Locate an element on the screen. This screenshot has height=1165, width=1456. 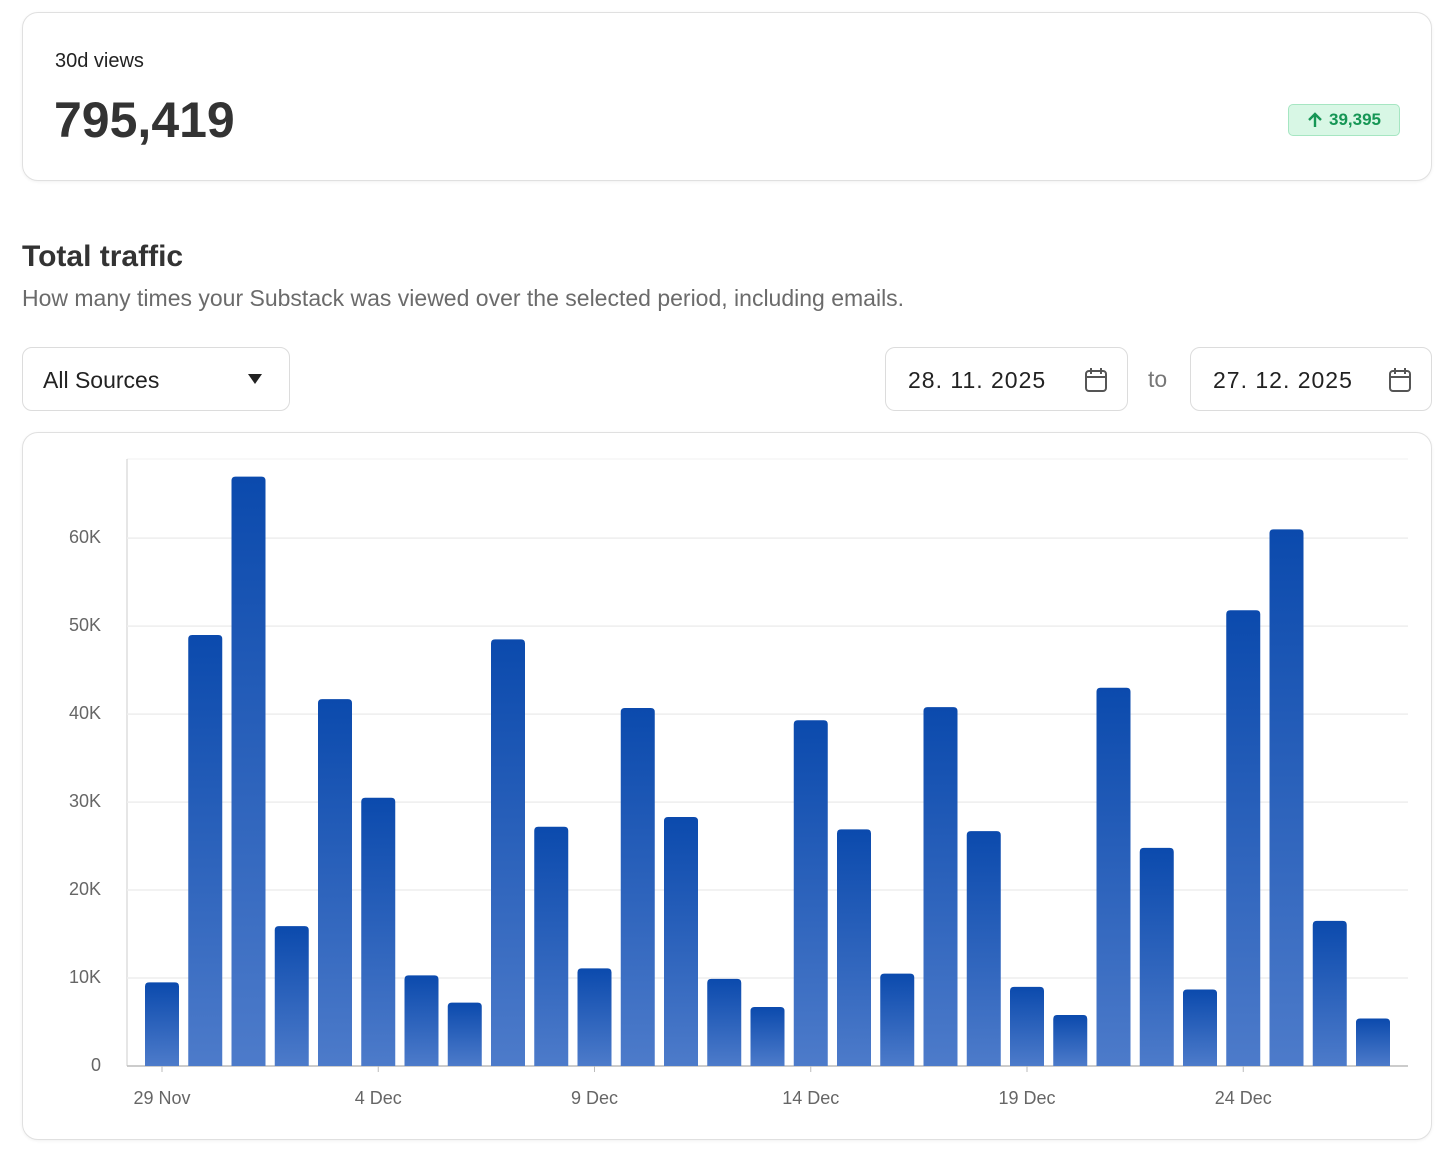
section-title: Total traffic is located at coordinates (103, 256).